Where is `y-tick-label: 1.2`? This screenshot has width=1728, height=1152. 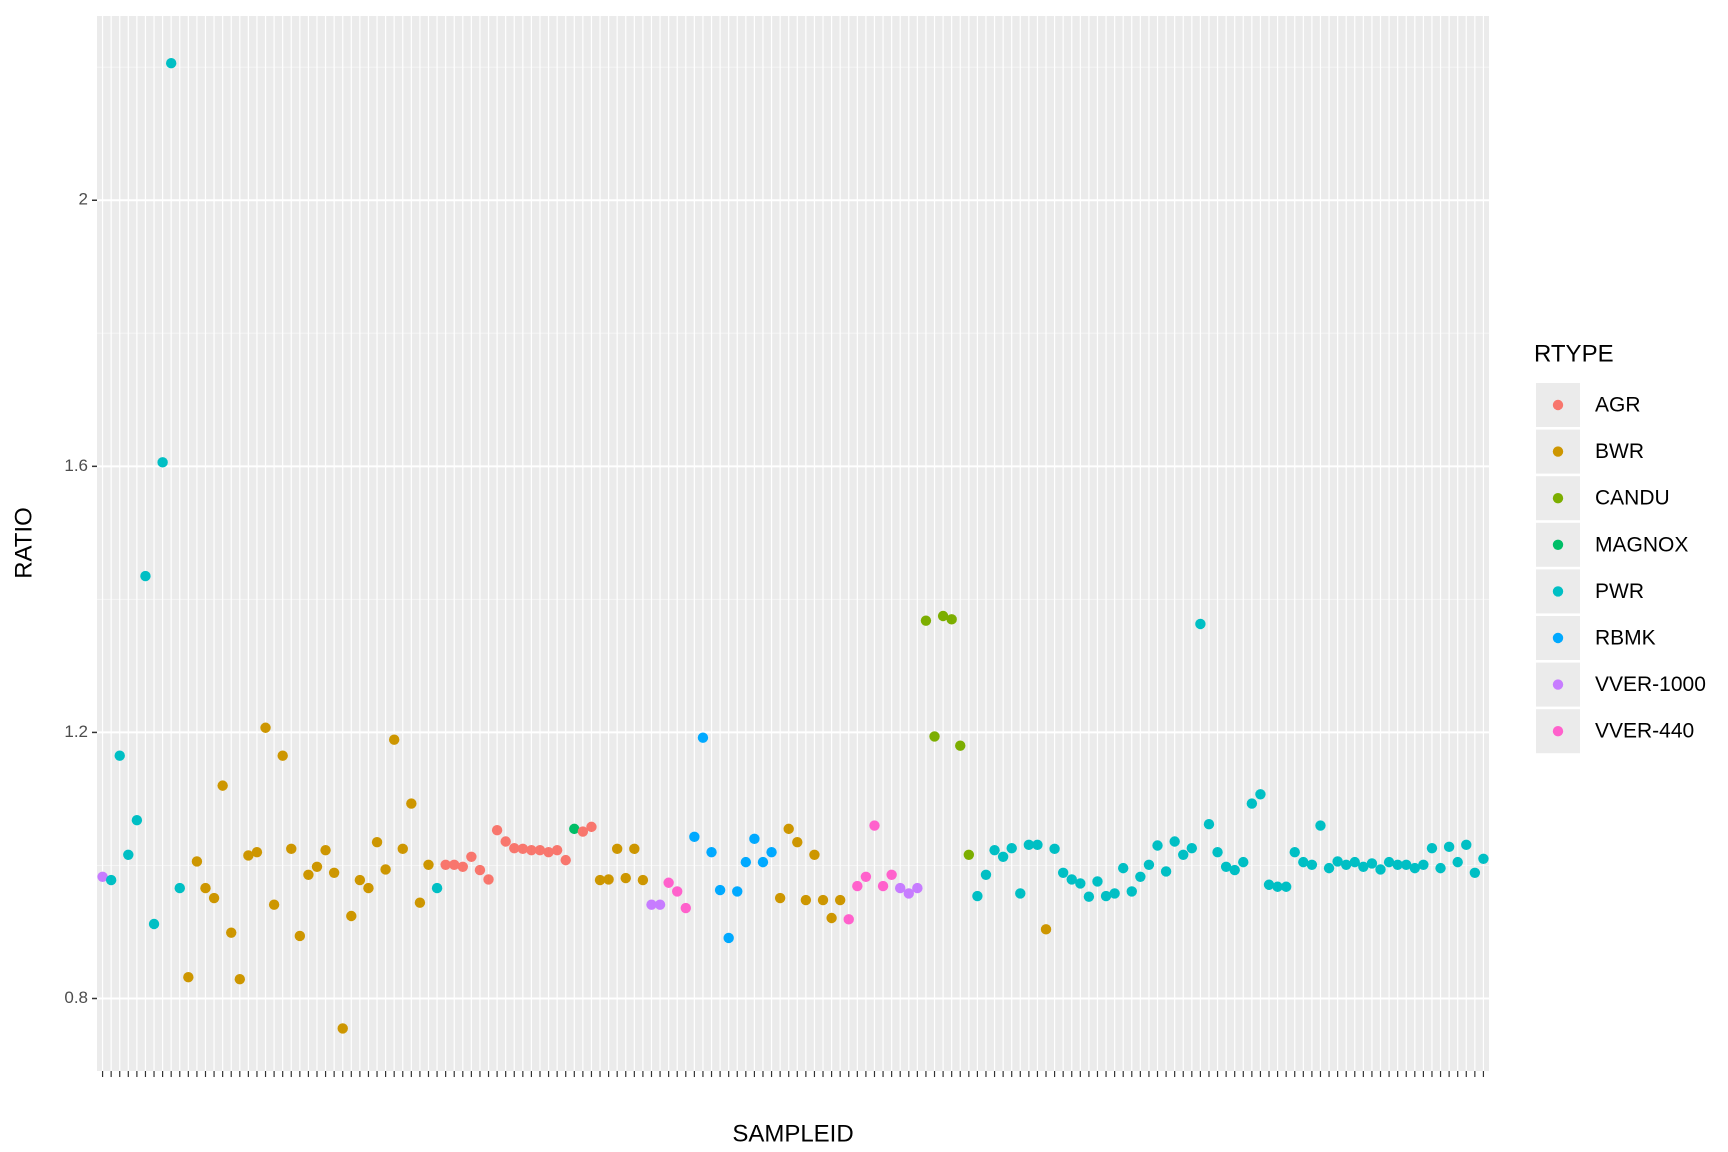
y-tick-label: 1.2 is located at coordinates (76, 731).